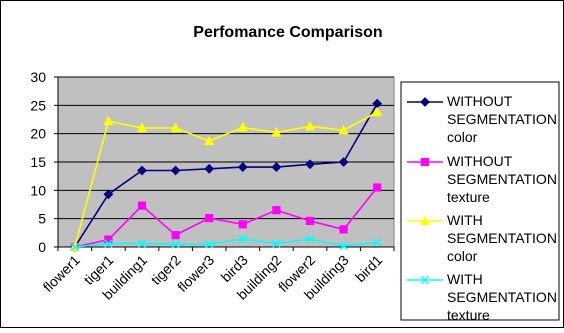  What do you see at coordinates (38, 162) in the screenshot?
I see `y-tick-label-15: 15` at bounding box center [38, 162].